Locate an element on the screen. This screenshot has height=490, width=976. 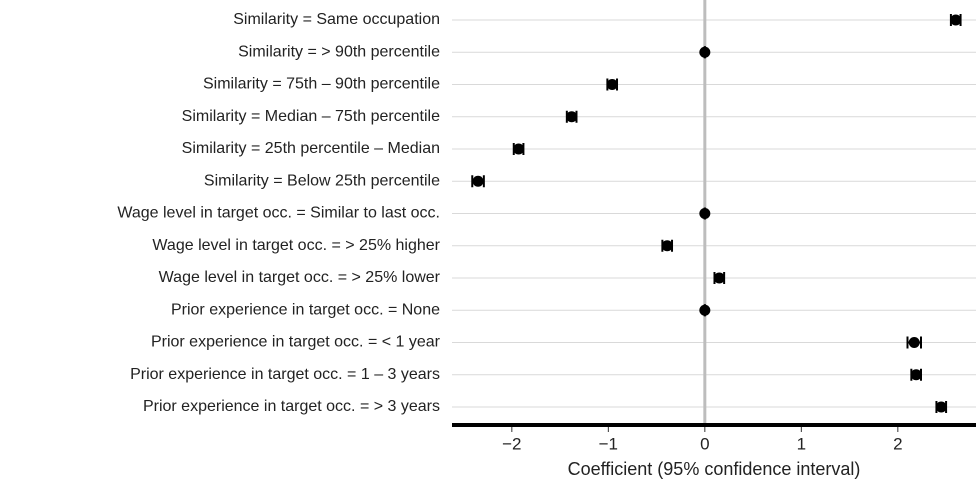
x-tick-label: −1 is located at coordinates (608, 443).